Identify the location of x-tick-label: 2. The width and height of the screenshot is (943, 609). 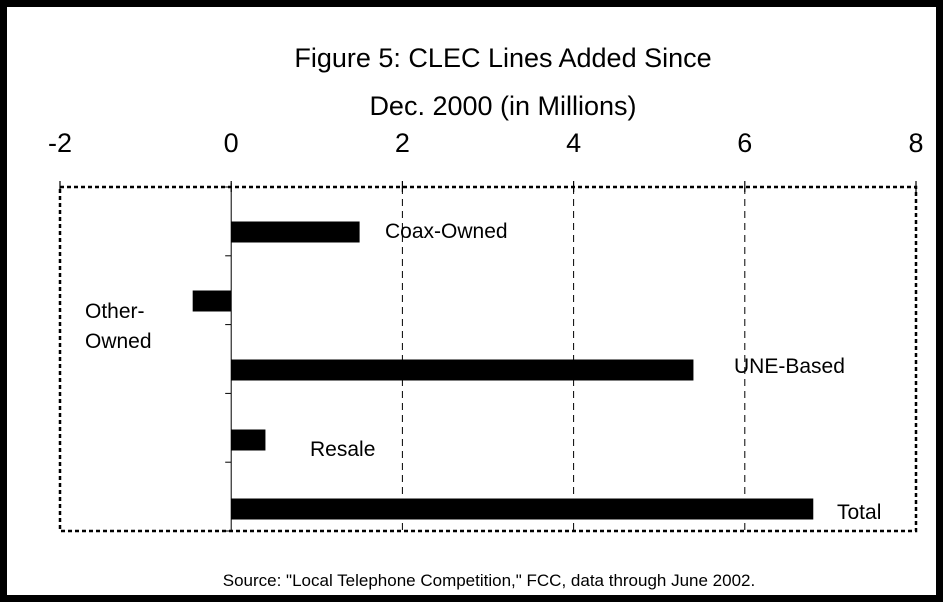
(402, 143).